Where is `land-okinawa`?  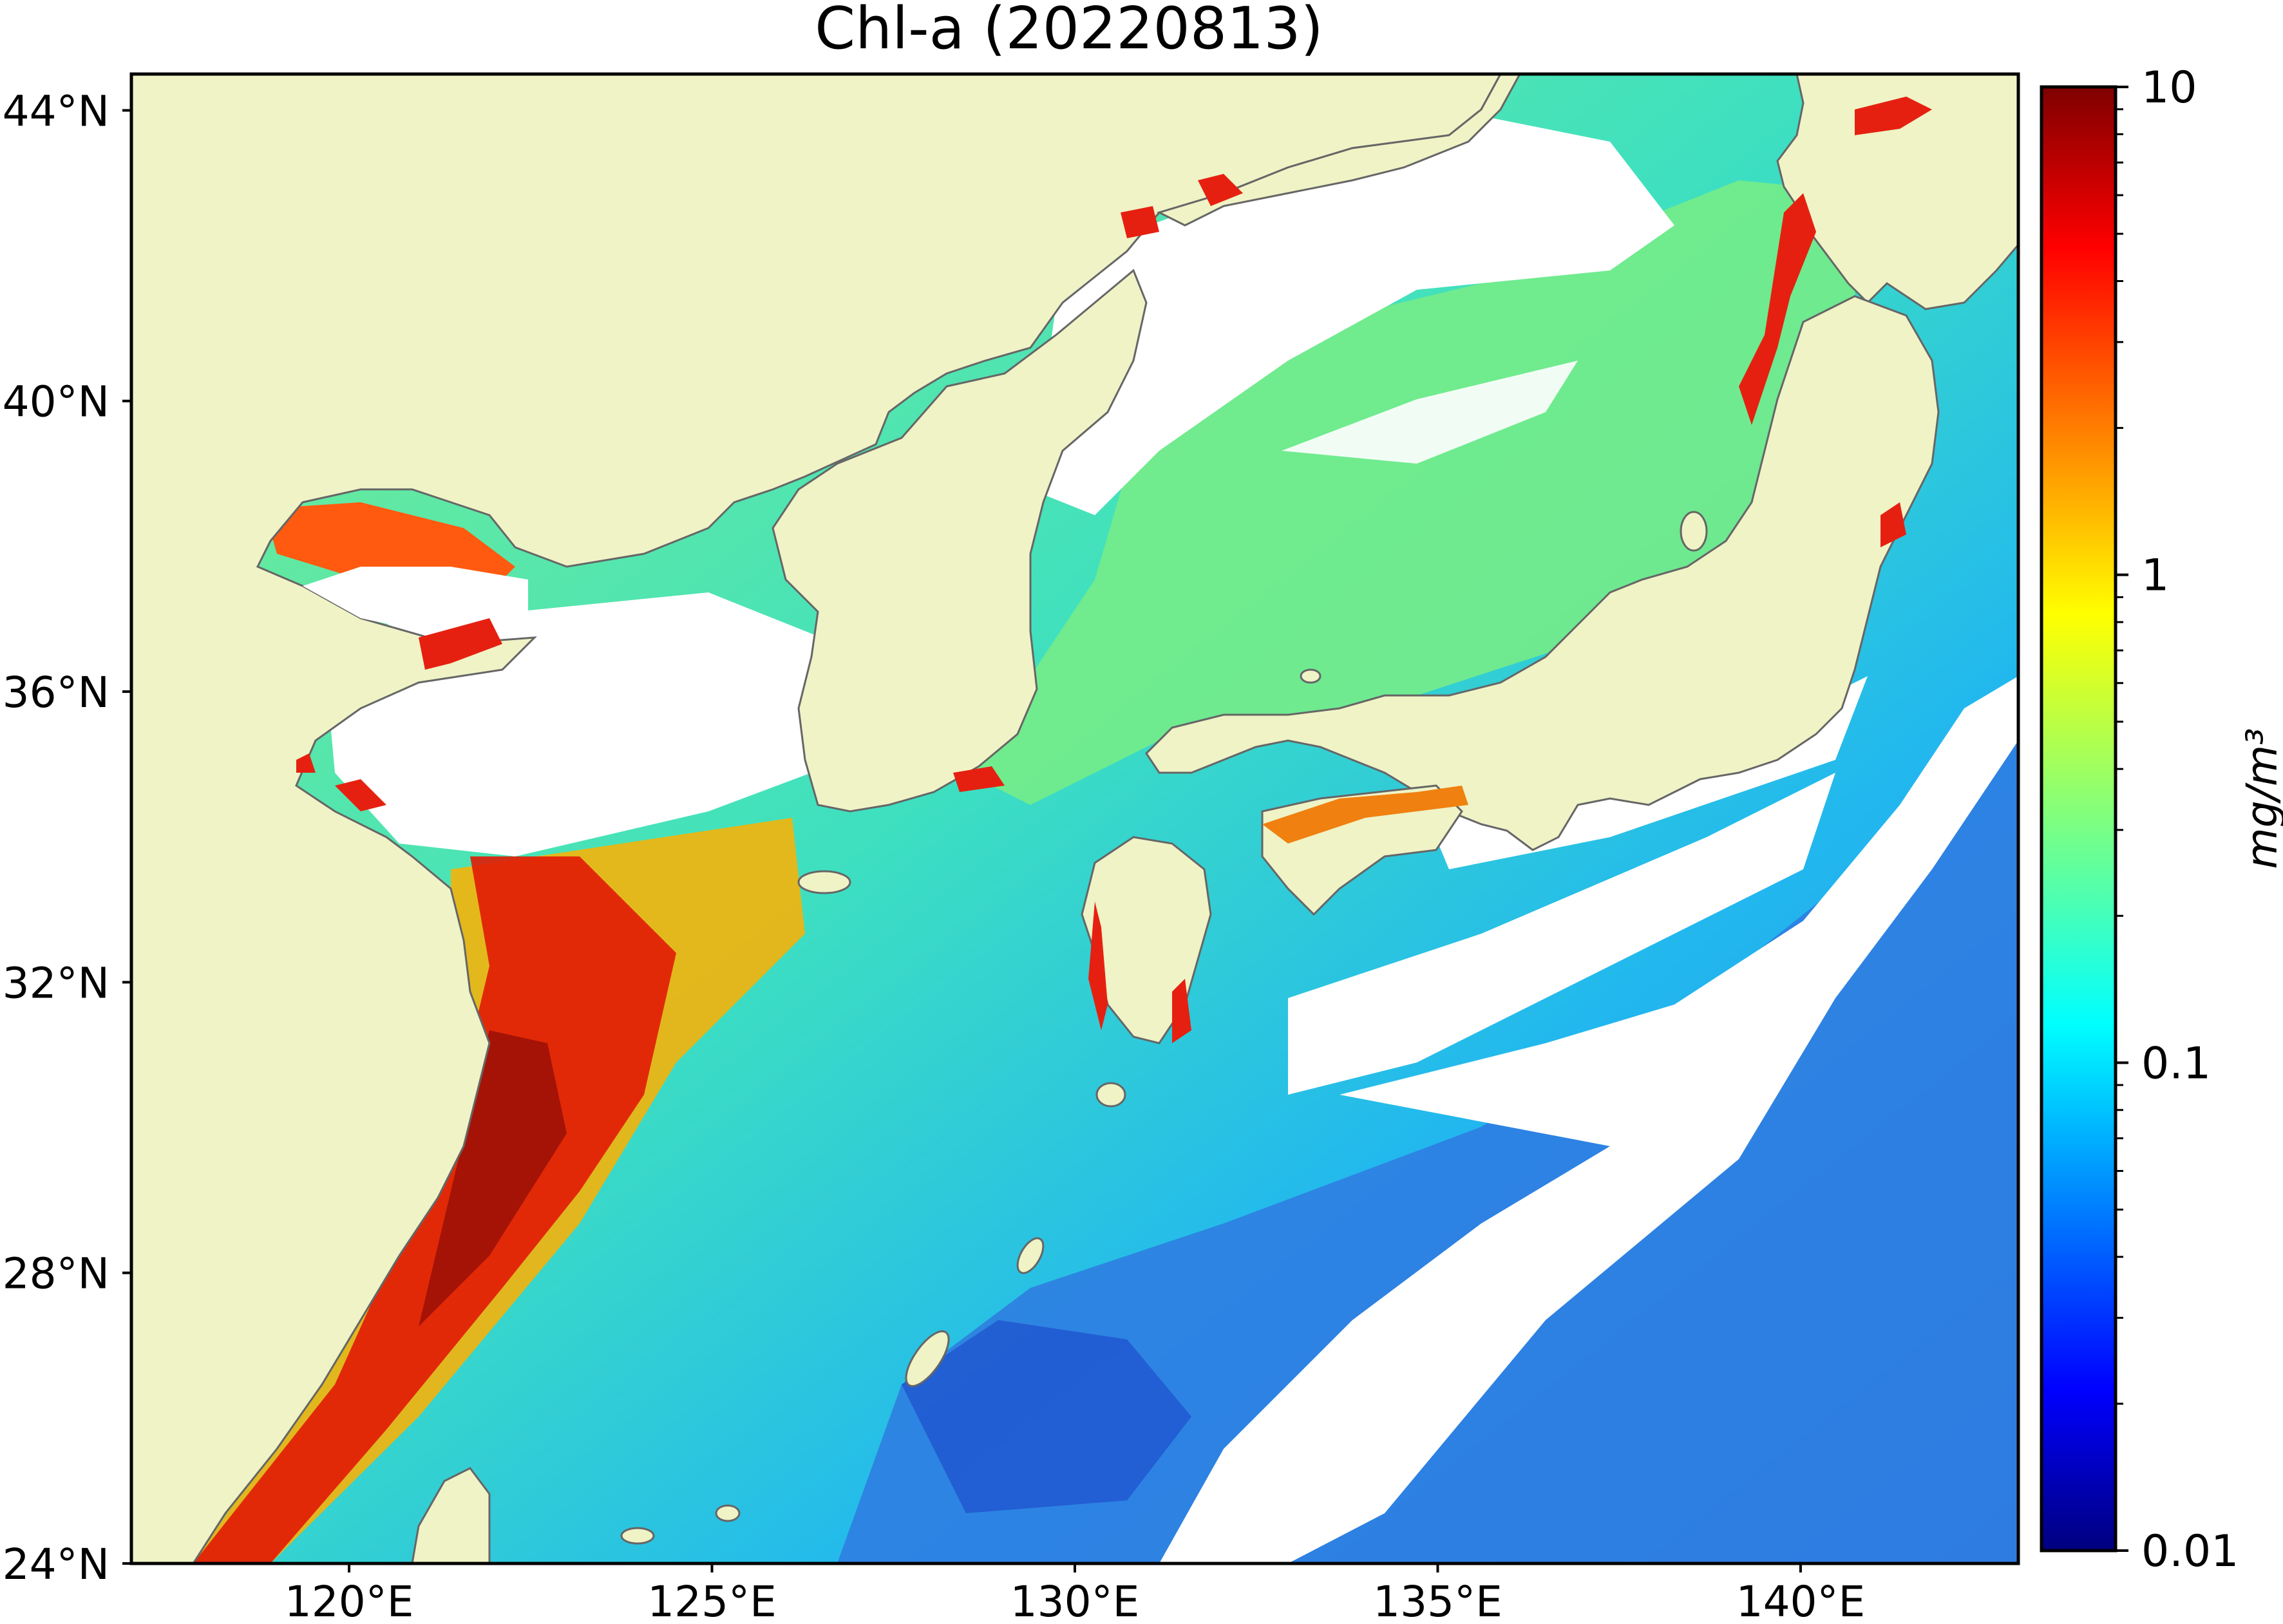 land-okinawa is located at coordinates (927, 1359).